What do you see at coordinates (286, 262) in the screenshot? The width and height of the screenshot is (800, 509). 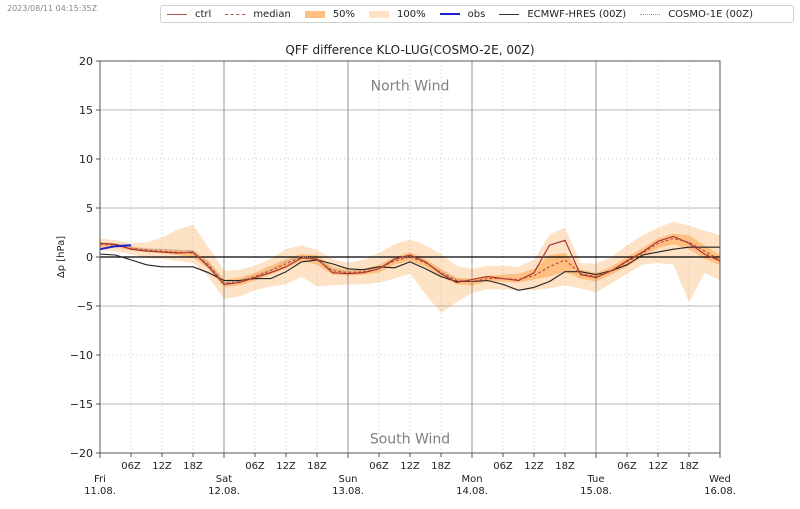 I see `series-line-cosmo1e` at bounding box center [286, 262].